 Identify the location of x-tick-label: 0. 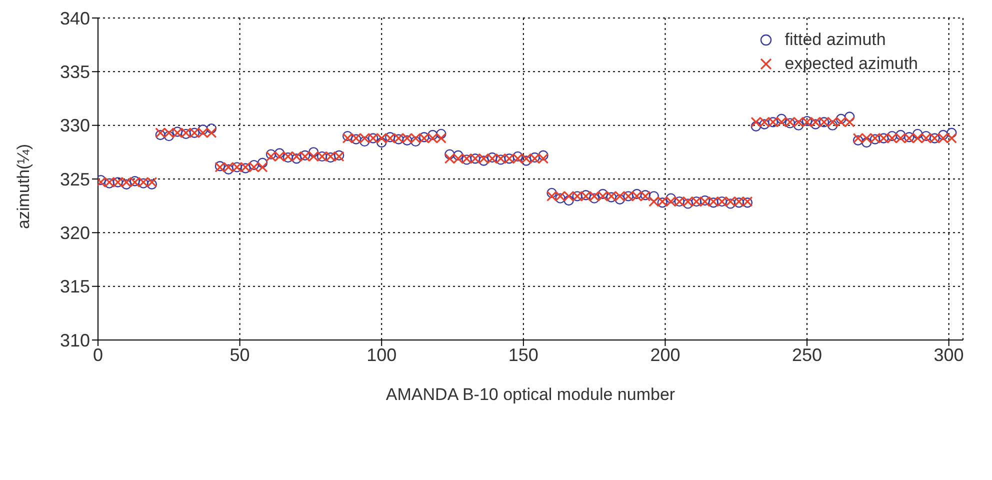
(98, 354).